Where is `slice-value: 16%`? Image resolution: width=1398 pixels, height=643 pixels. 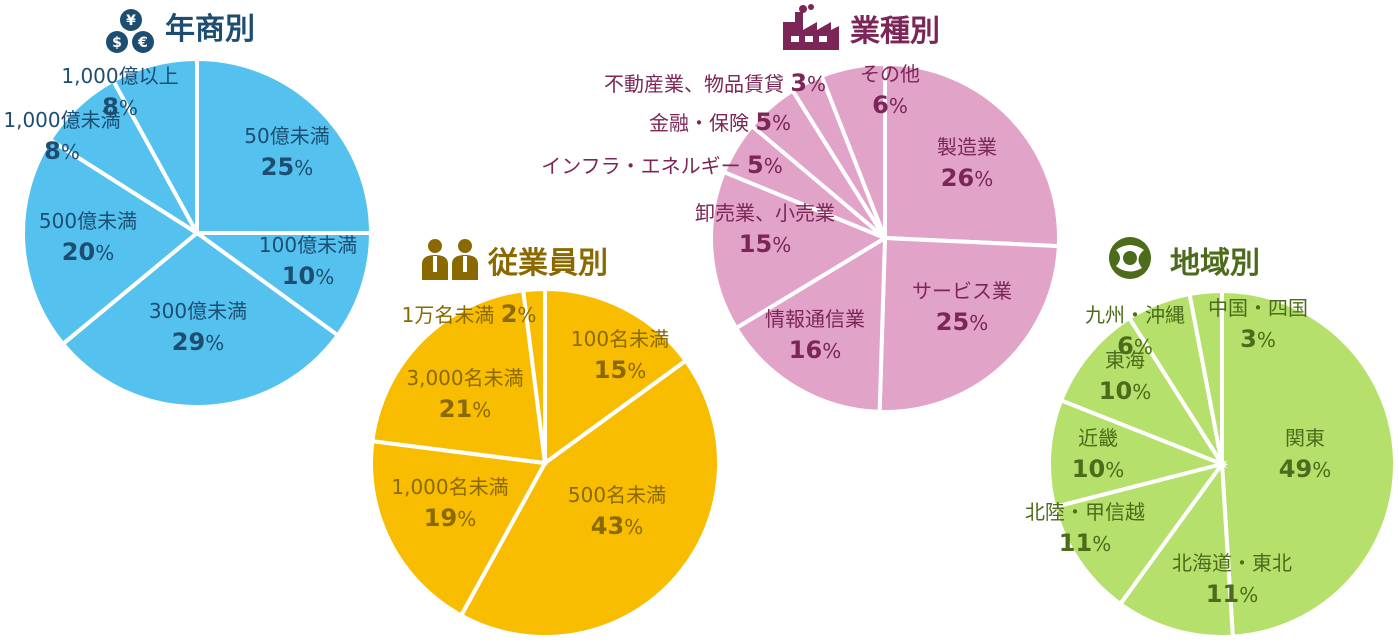
slice-value: 16% is located at coordinates (815, 350).